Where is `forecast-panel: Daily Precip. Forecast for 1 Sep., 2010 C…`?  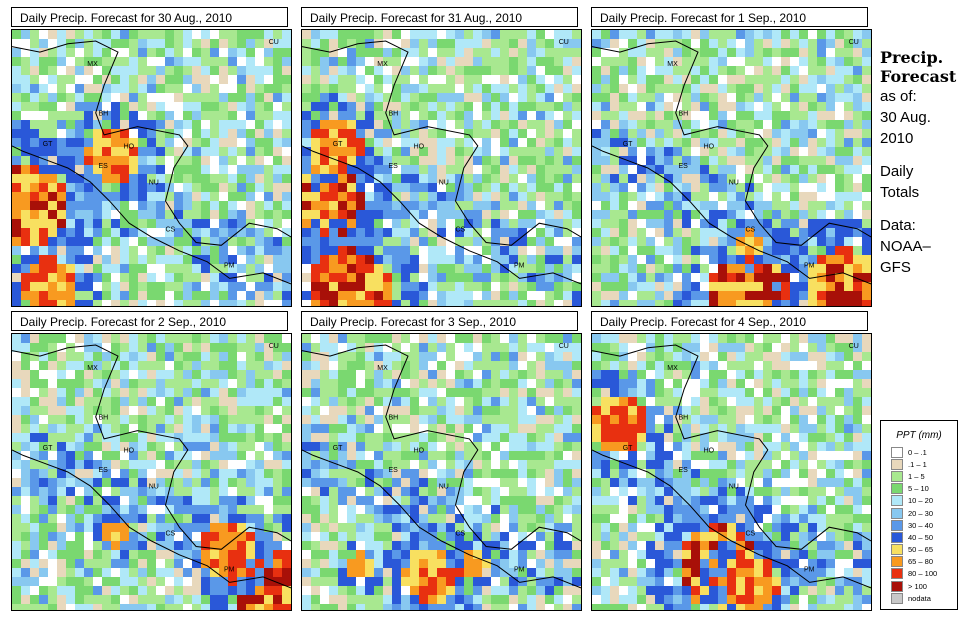 forecast-panel: Daily Precip. Forecast for 1 Sep., 2010 C… is located at coordinates (731, 160).